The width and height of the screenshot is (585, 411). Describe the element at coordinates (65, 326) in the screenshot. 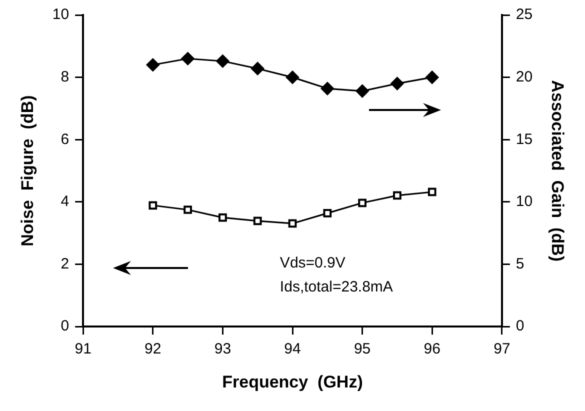

I see `y-tick-label: 0` at that location.